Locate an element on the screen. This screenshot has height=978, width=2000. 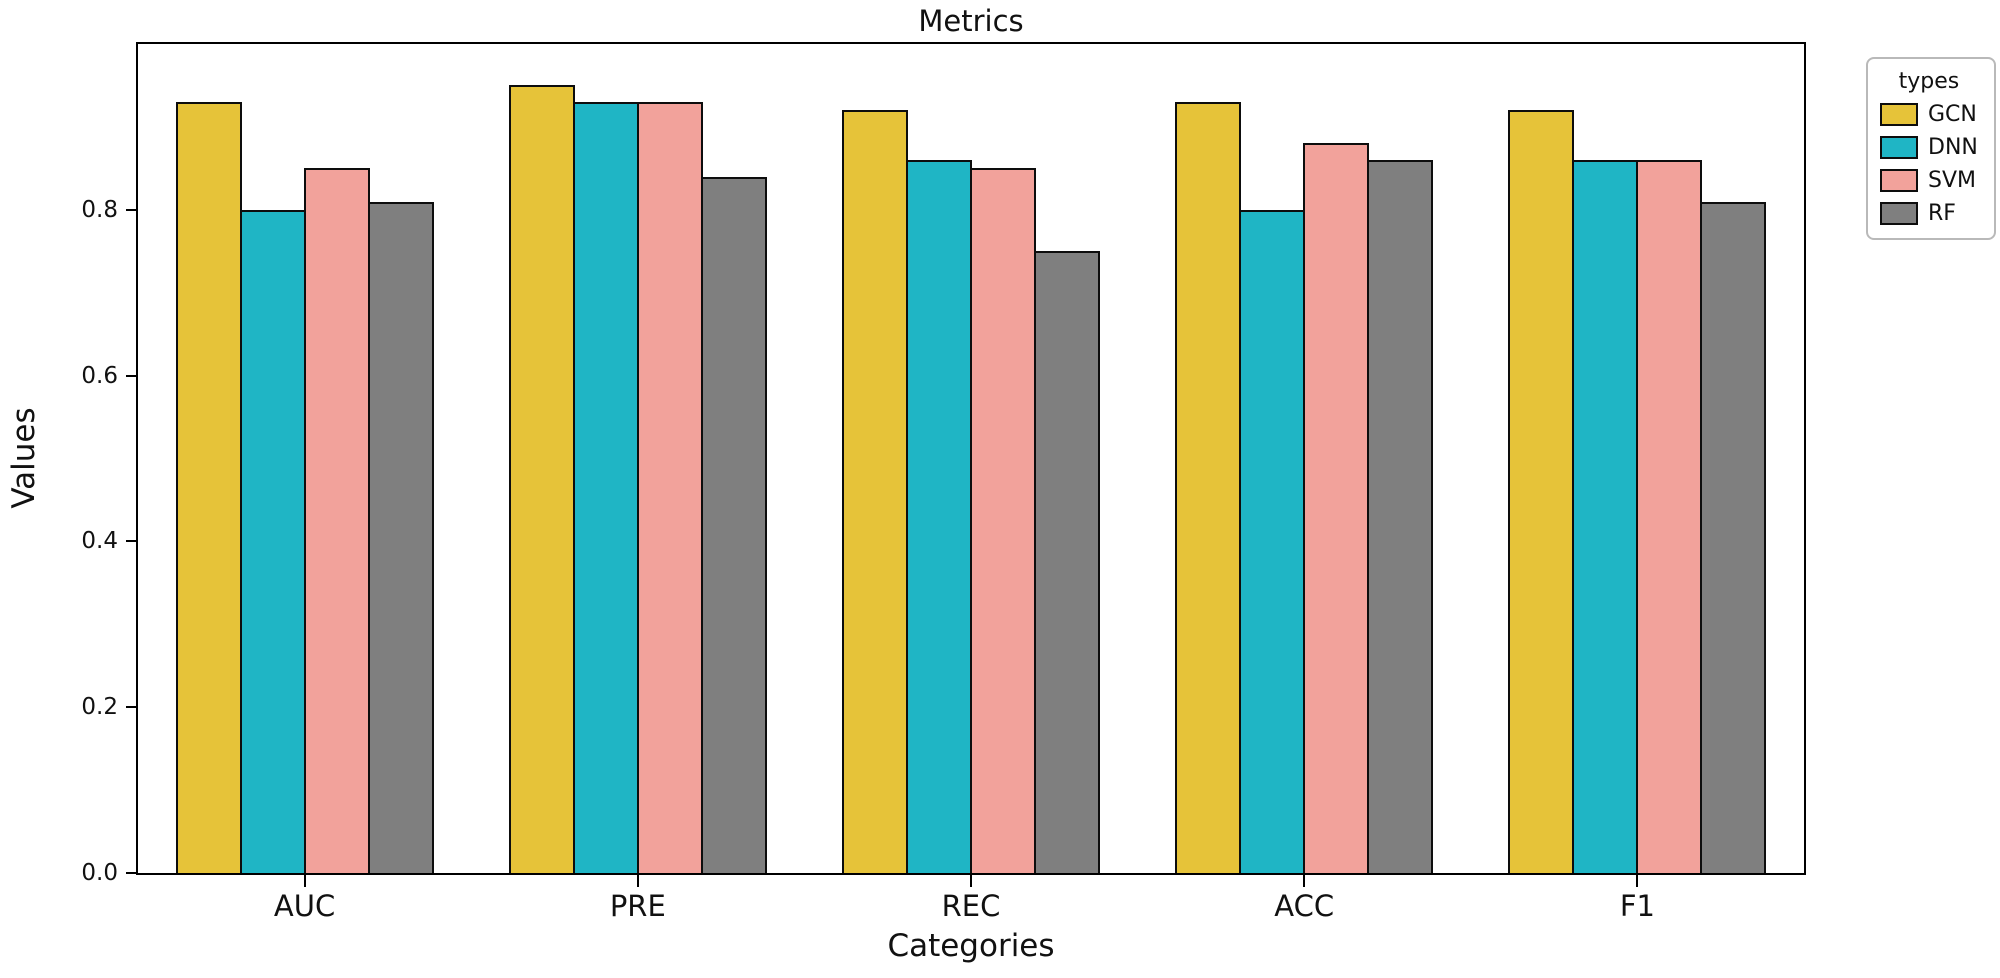
legend-label-rf: RF is located at coordinates (1942, 213).